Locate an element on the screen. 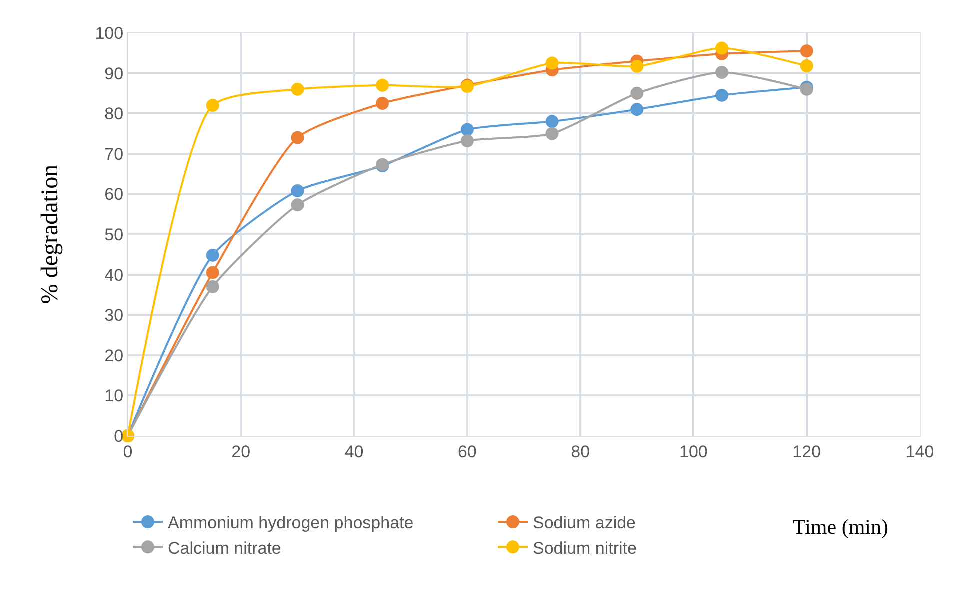  x-tick-label: 60 is located at coordinates (467, 452).